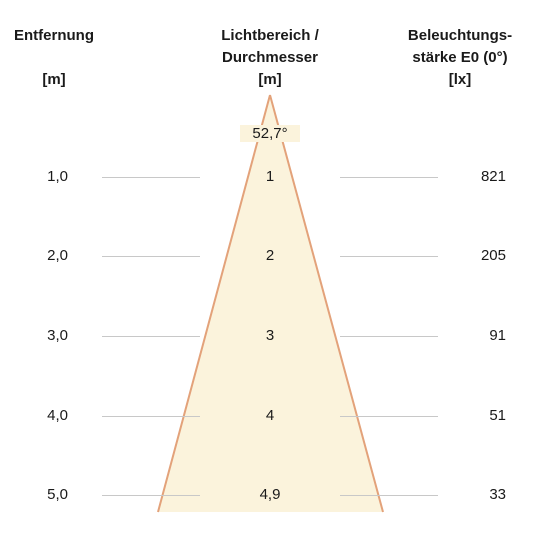  Describe the element at coordinates (57, 176) in the screenshot. I see `distance-value: 1,0` at that location.